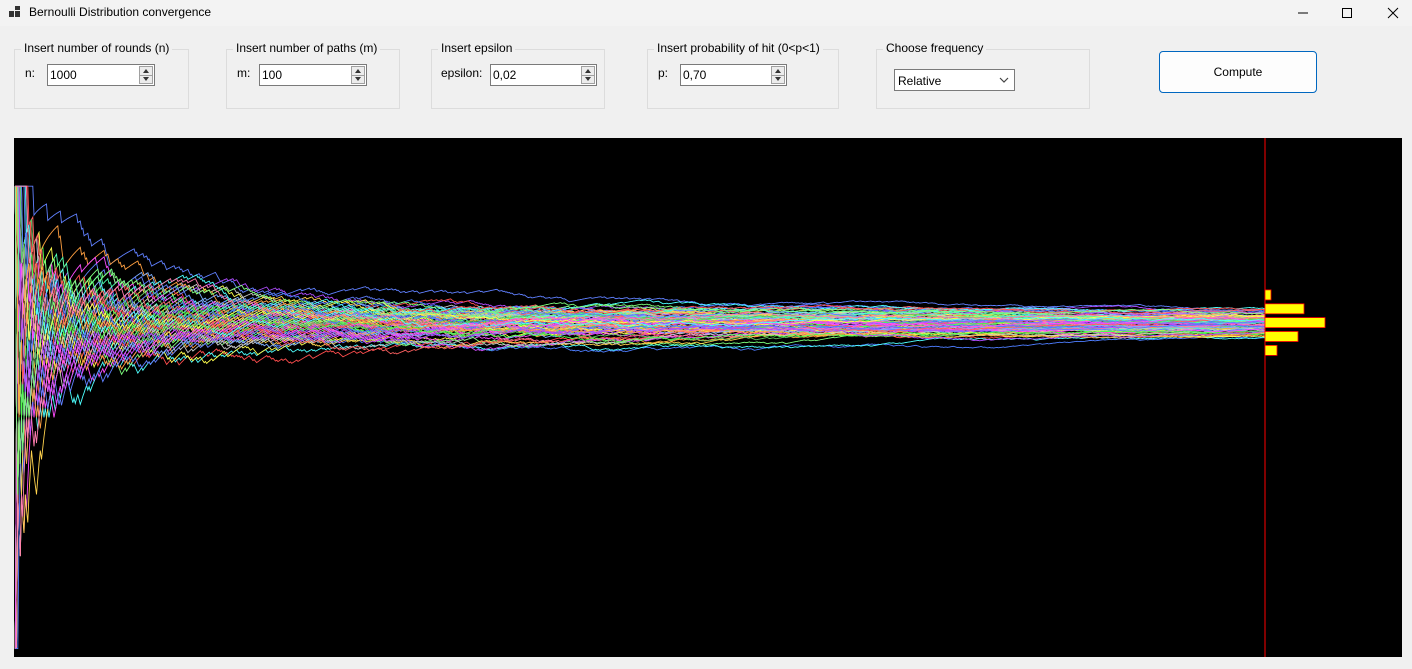 The height and width of the screenshot is (669, 1412). I want to click on frequency-selected: Relative, so click(920, 81).